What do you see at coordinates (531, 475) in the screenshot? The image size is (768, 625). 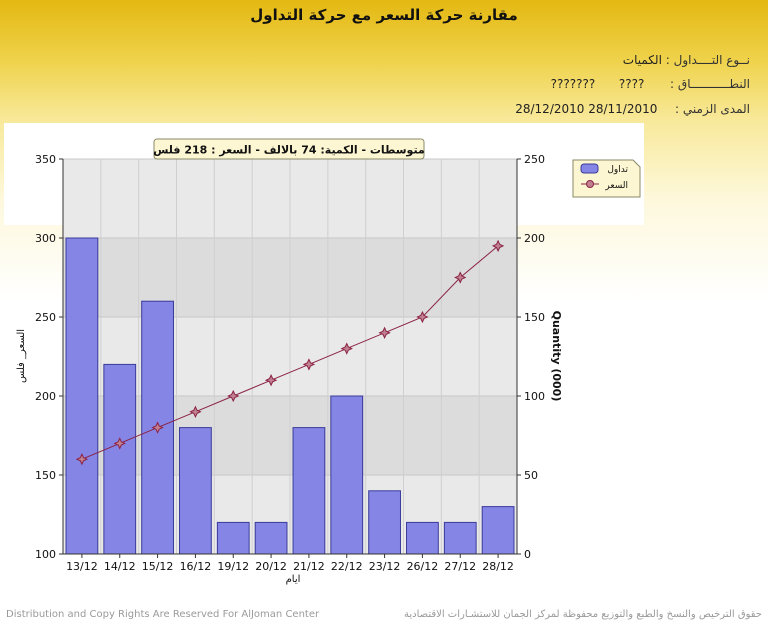 I see `y-right-tick-label: 50` at bounding box center [531, 475].